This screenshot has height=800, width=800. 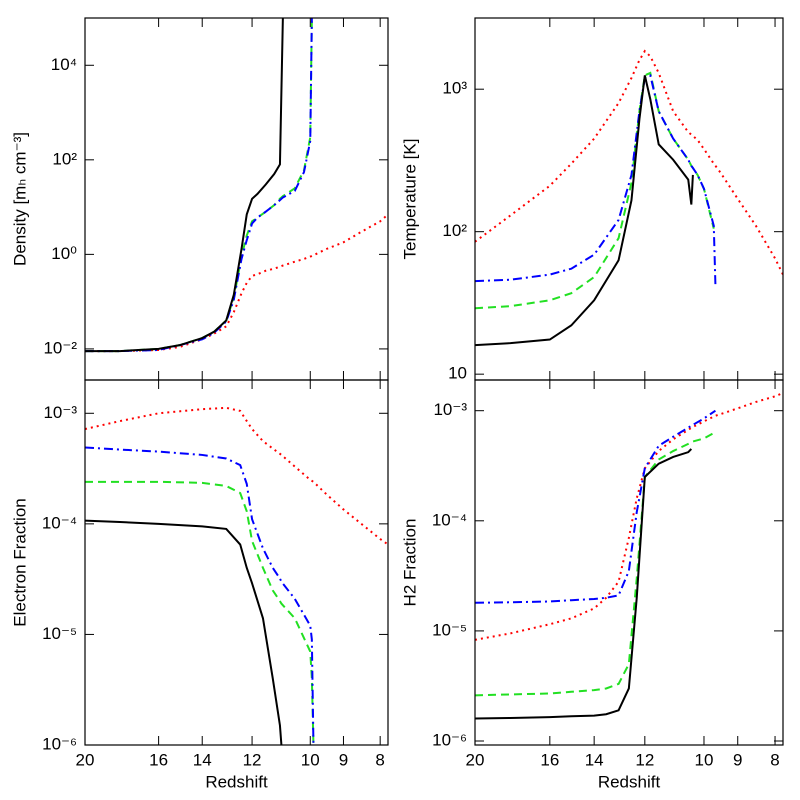 What do you see at coordinates (60, 347) in the screenshot?
I see `y-tick-label: 10⁻²` at bounding box center [60, 347].